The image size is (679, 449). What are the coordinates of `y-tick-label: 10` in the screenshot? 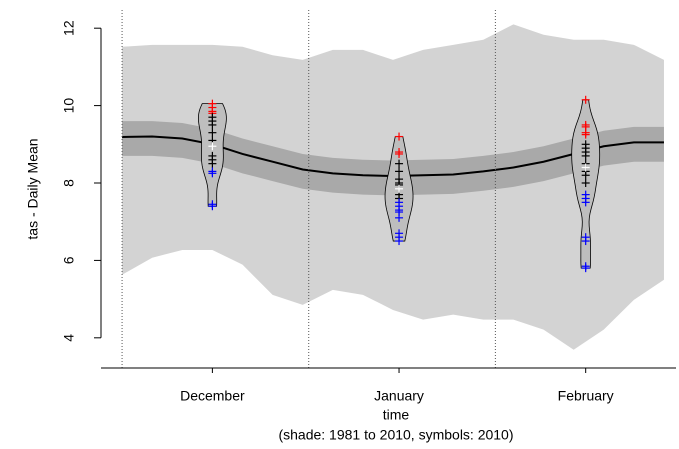 It's located at (69, 106).